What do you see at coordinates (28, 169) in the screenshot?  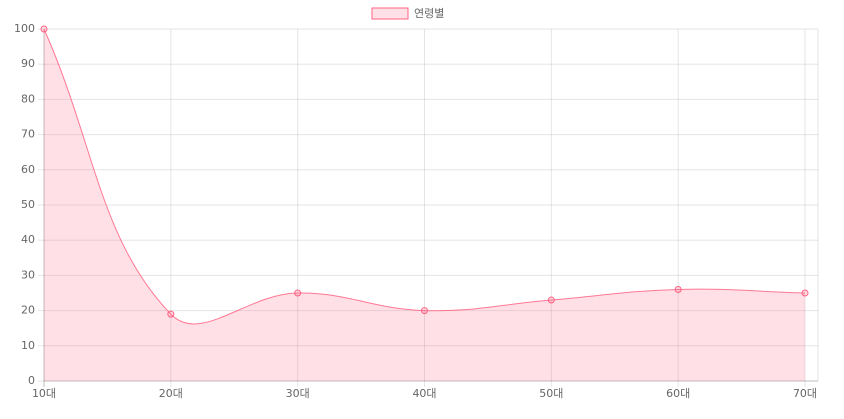 I see `y-tick-label: 60` at bounding box center [28, 169].